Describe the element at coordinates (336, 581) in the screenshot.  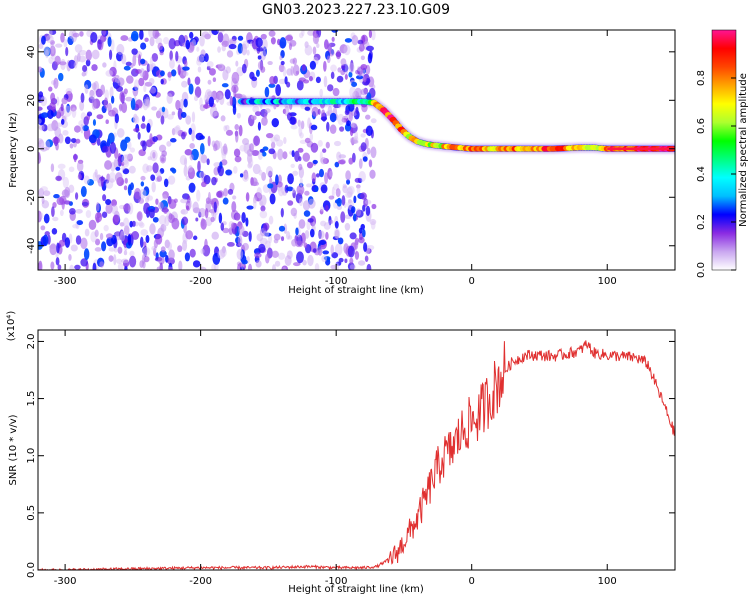
I see `x-tick-label: -100` at that location.